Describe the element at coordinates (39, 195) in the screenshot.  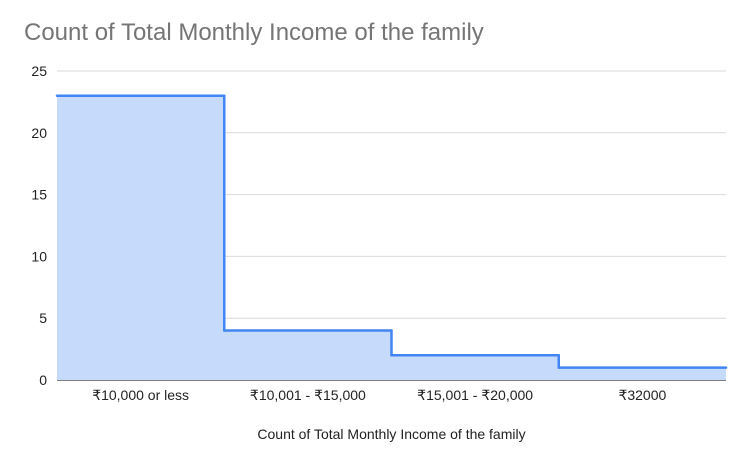
I see `y-tick-label: 15` at that location.